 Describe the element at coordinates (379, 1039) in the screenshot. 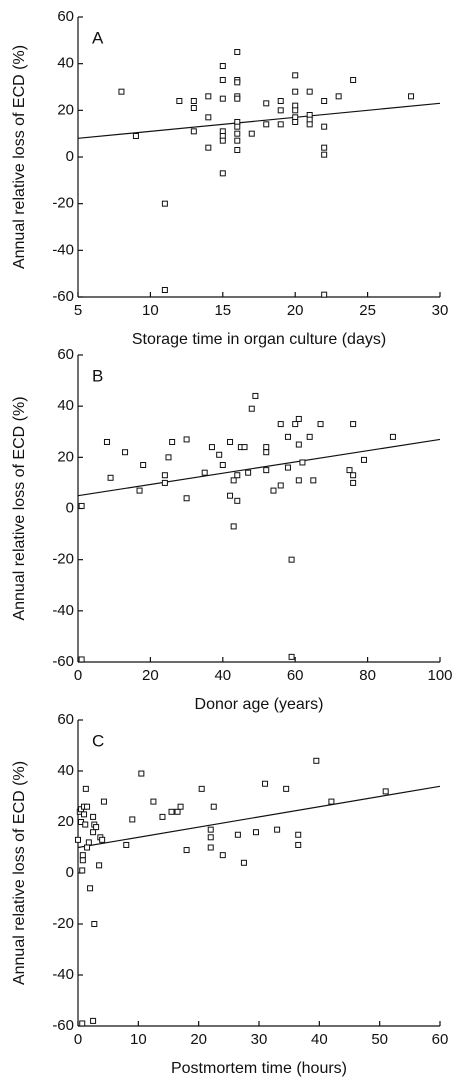

I see `x-tick-label: 50` at that location.